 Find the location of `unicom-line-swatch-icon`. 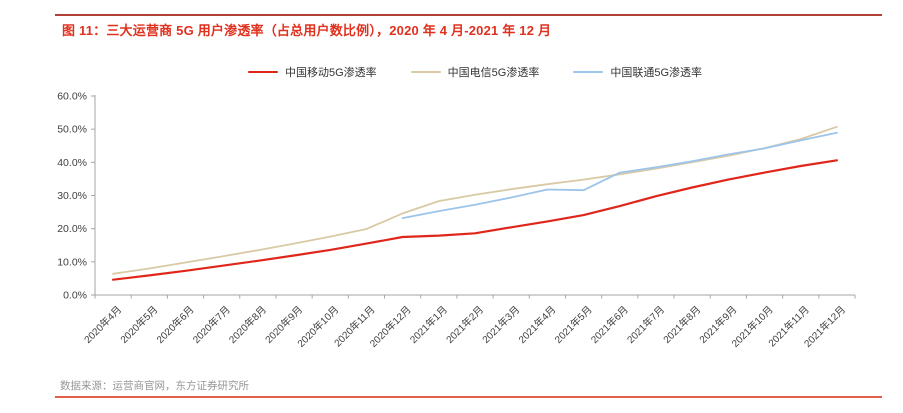

unicom-line-swatch-icon is located at coordinates (588, 72).